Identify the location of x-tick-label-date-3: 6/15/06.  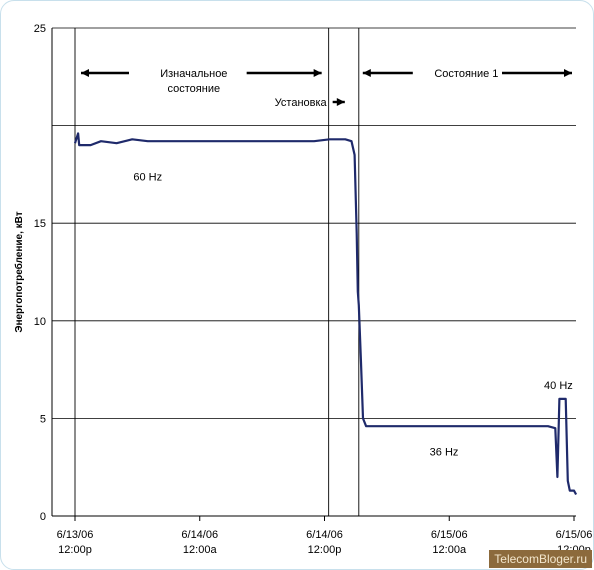
(449, 535).